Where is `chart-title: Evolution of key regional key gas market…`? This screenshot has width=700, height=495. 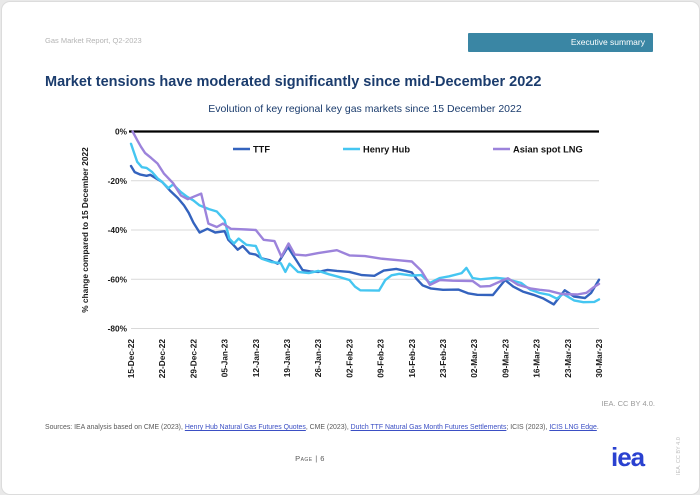
chart-title: Evolution of key regional key gas market… is located at coordinates (365, 109).